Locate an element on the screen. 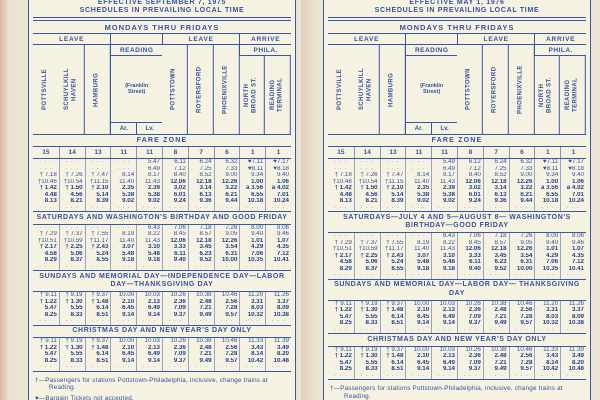  time-cell: 6.14 is located at coordinates (97, 308).